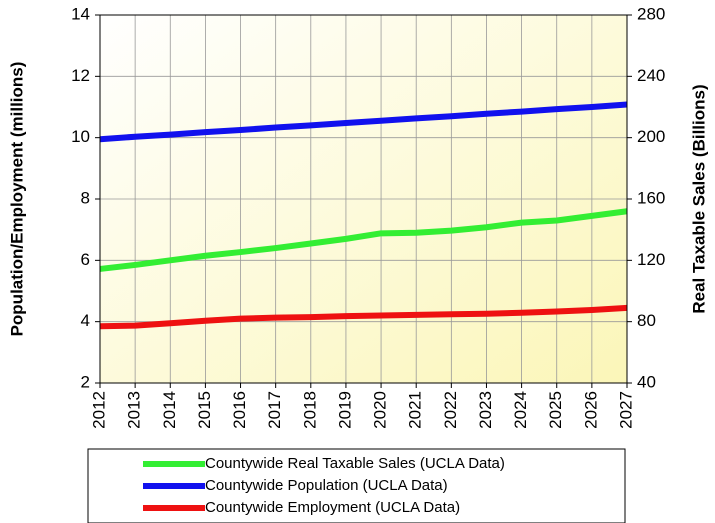  Describe the element at coordinates (651, 75) in the screenshot. I see `y2-tick-label: 240` at that location.